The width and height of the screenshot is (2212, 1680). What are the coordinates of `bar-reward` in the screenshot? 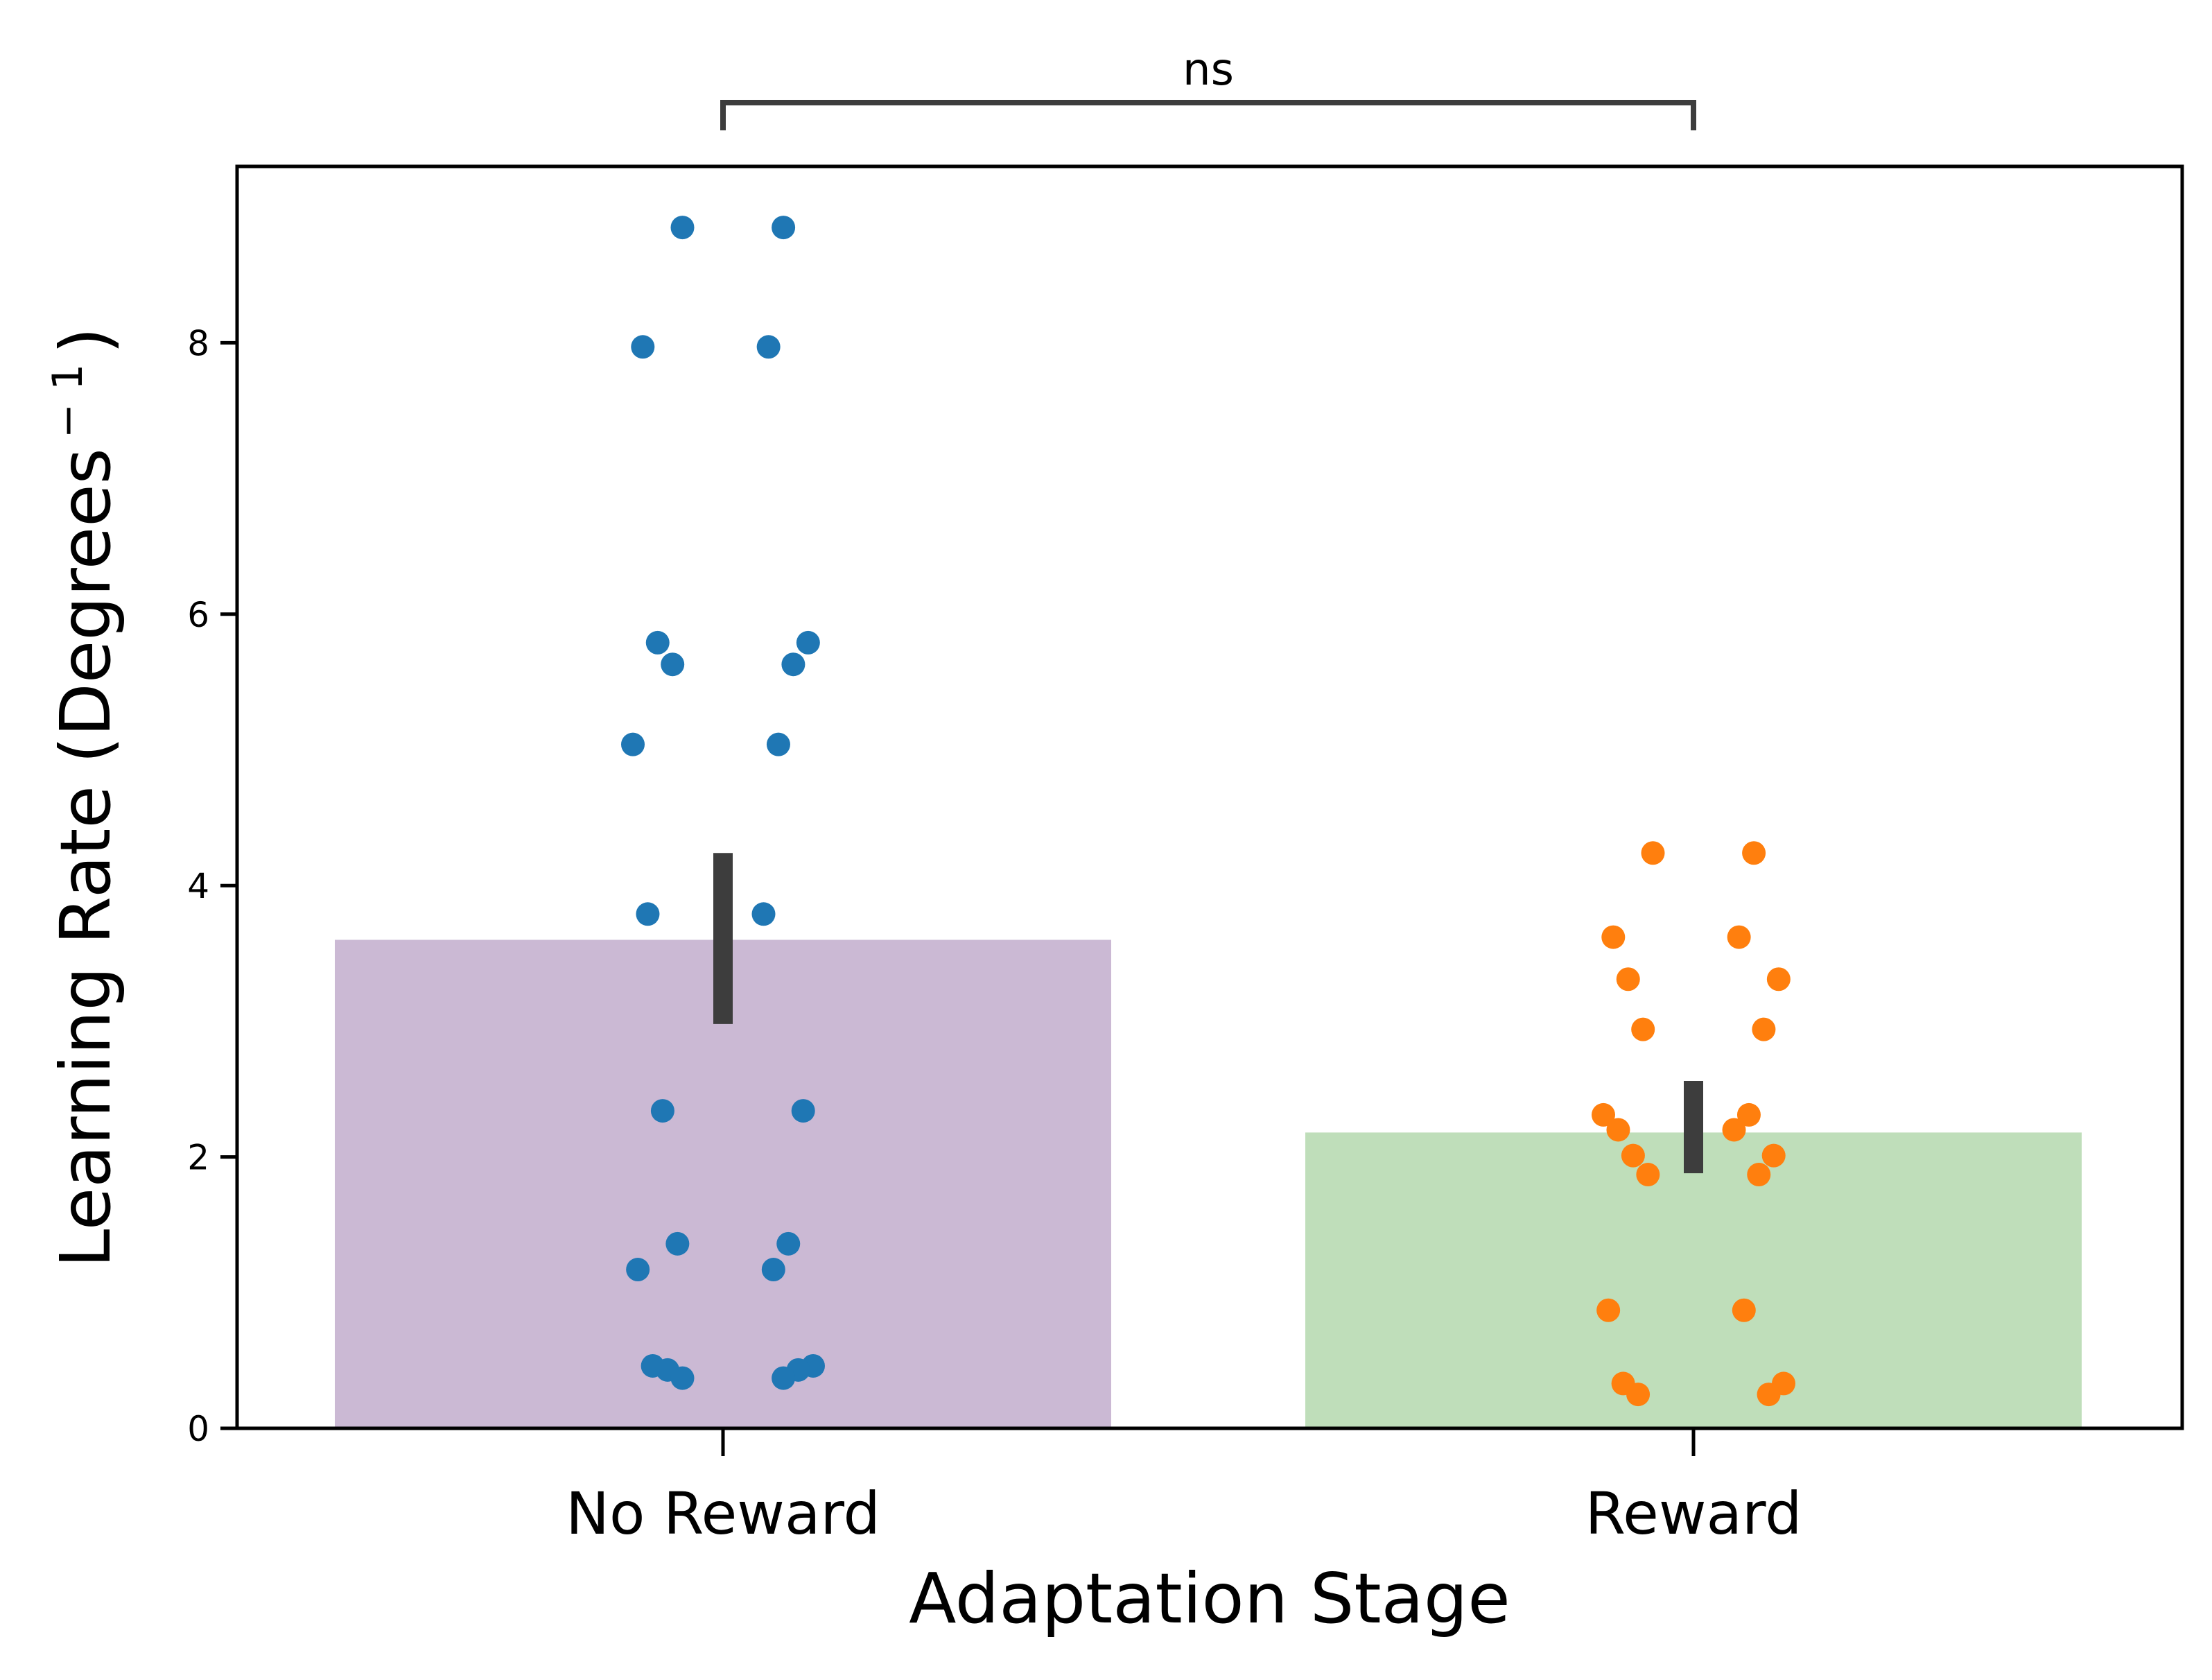 It's located at (1693, 1280).